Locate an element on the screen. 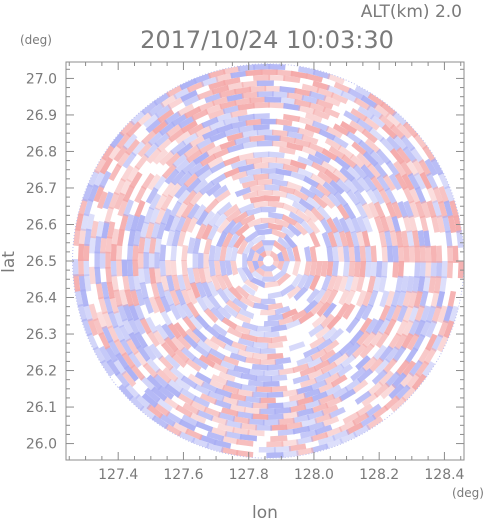 This screenshot has height=521, width=491. chart-title: 2017/10/24 10:03:30 is located at coordinates (267, 40).